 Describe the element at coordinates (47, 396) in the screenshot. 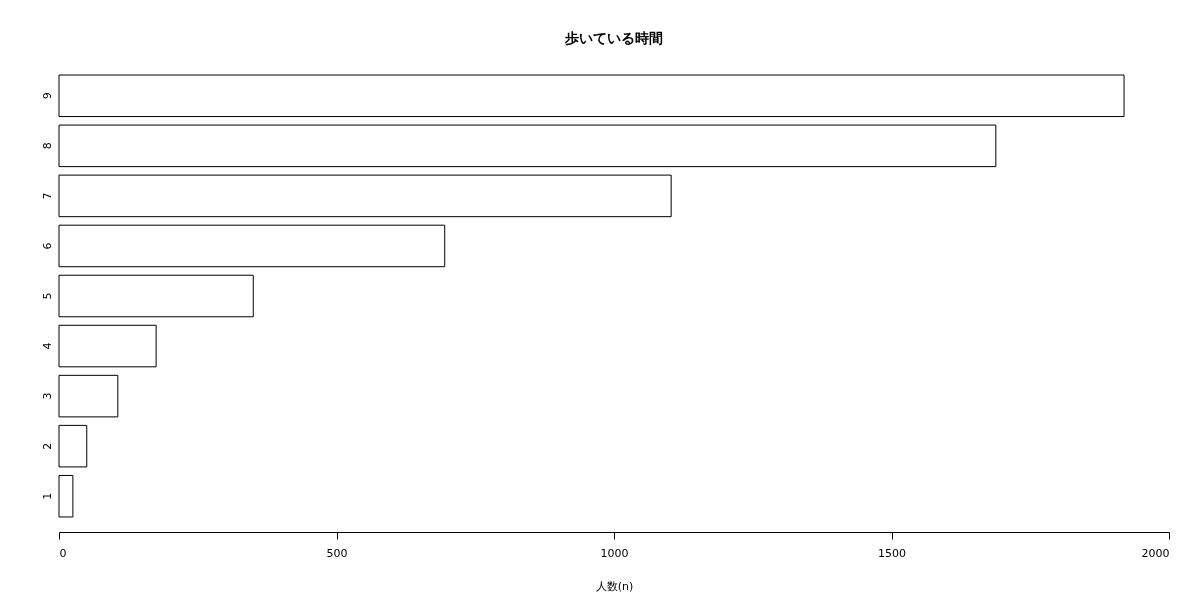

I see `y-tick-label: 3` at that location.